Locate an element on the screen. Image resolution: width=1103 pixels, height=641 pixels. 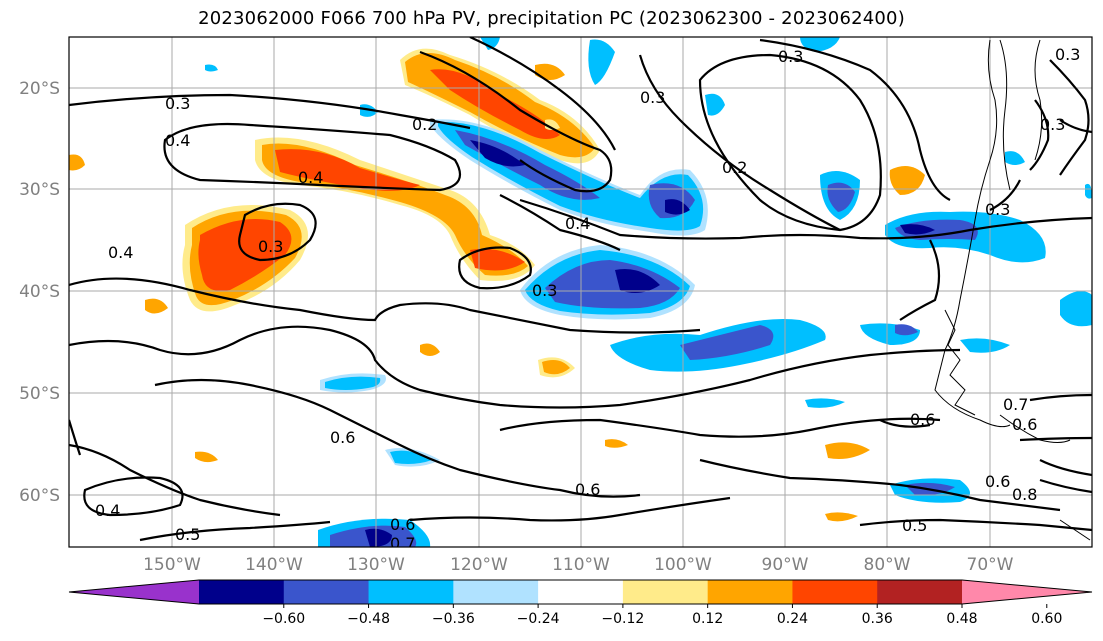
contour-label: 0.8 is located at coordinates (1024, 494).